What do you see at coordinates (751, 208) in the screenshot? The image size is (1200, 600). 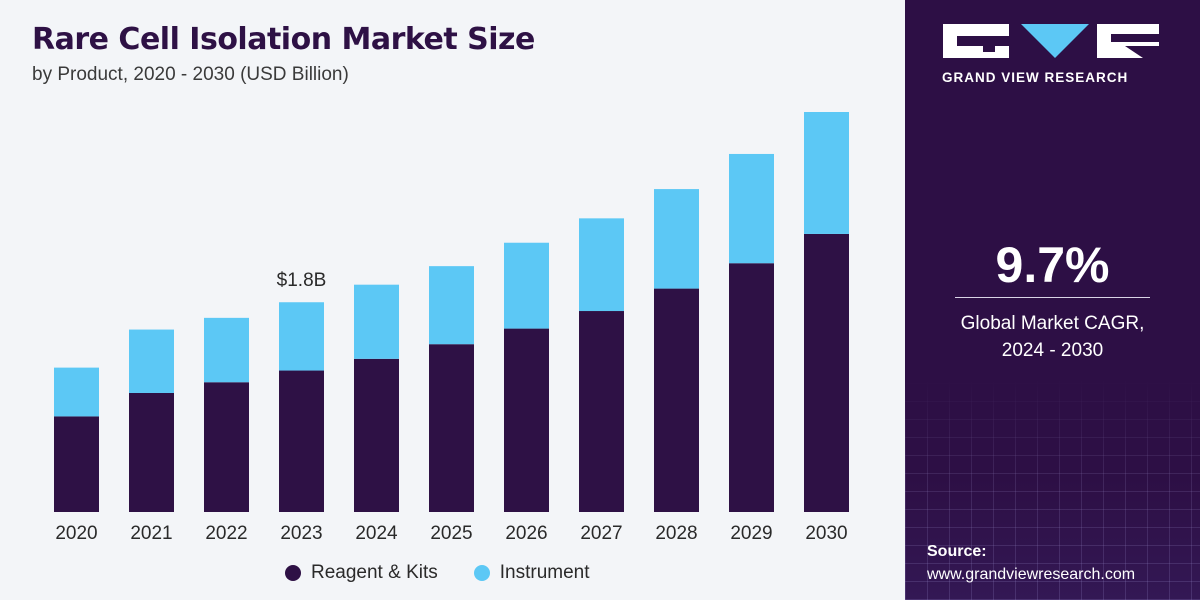 I see `bar-instrument-2029` at bounding box center [751, 208].